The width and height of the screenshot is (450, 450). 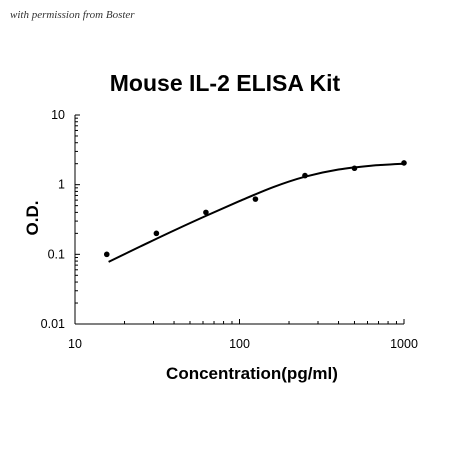 What do you see at coordinates (225, 83) in the screenshot?
I see `chart-title: Mouse IL-2 ELISA Kit` at bounding box center [225, 83].